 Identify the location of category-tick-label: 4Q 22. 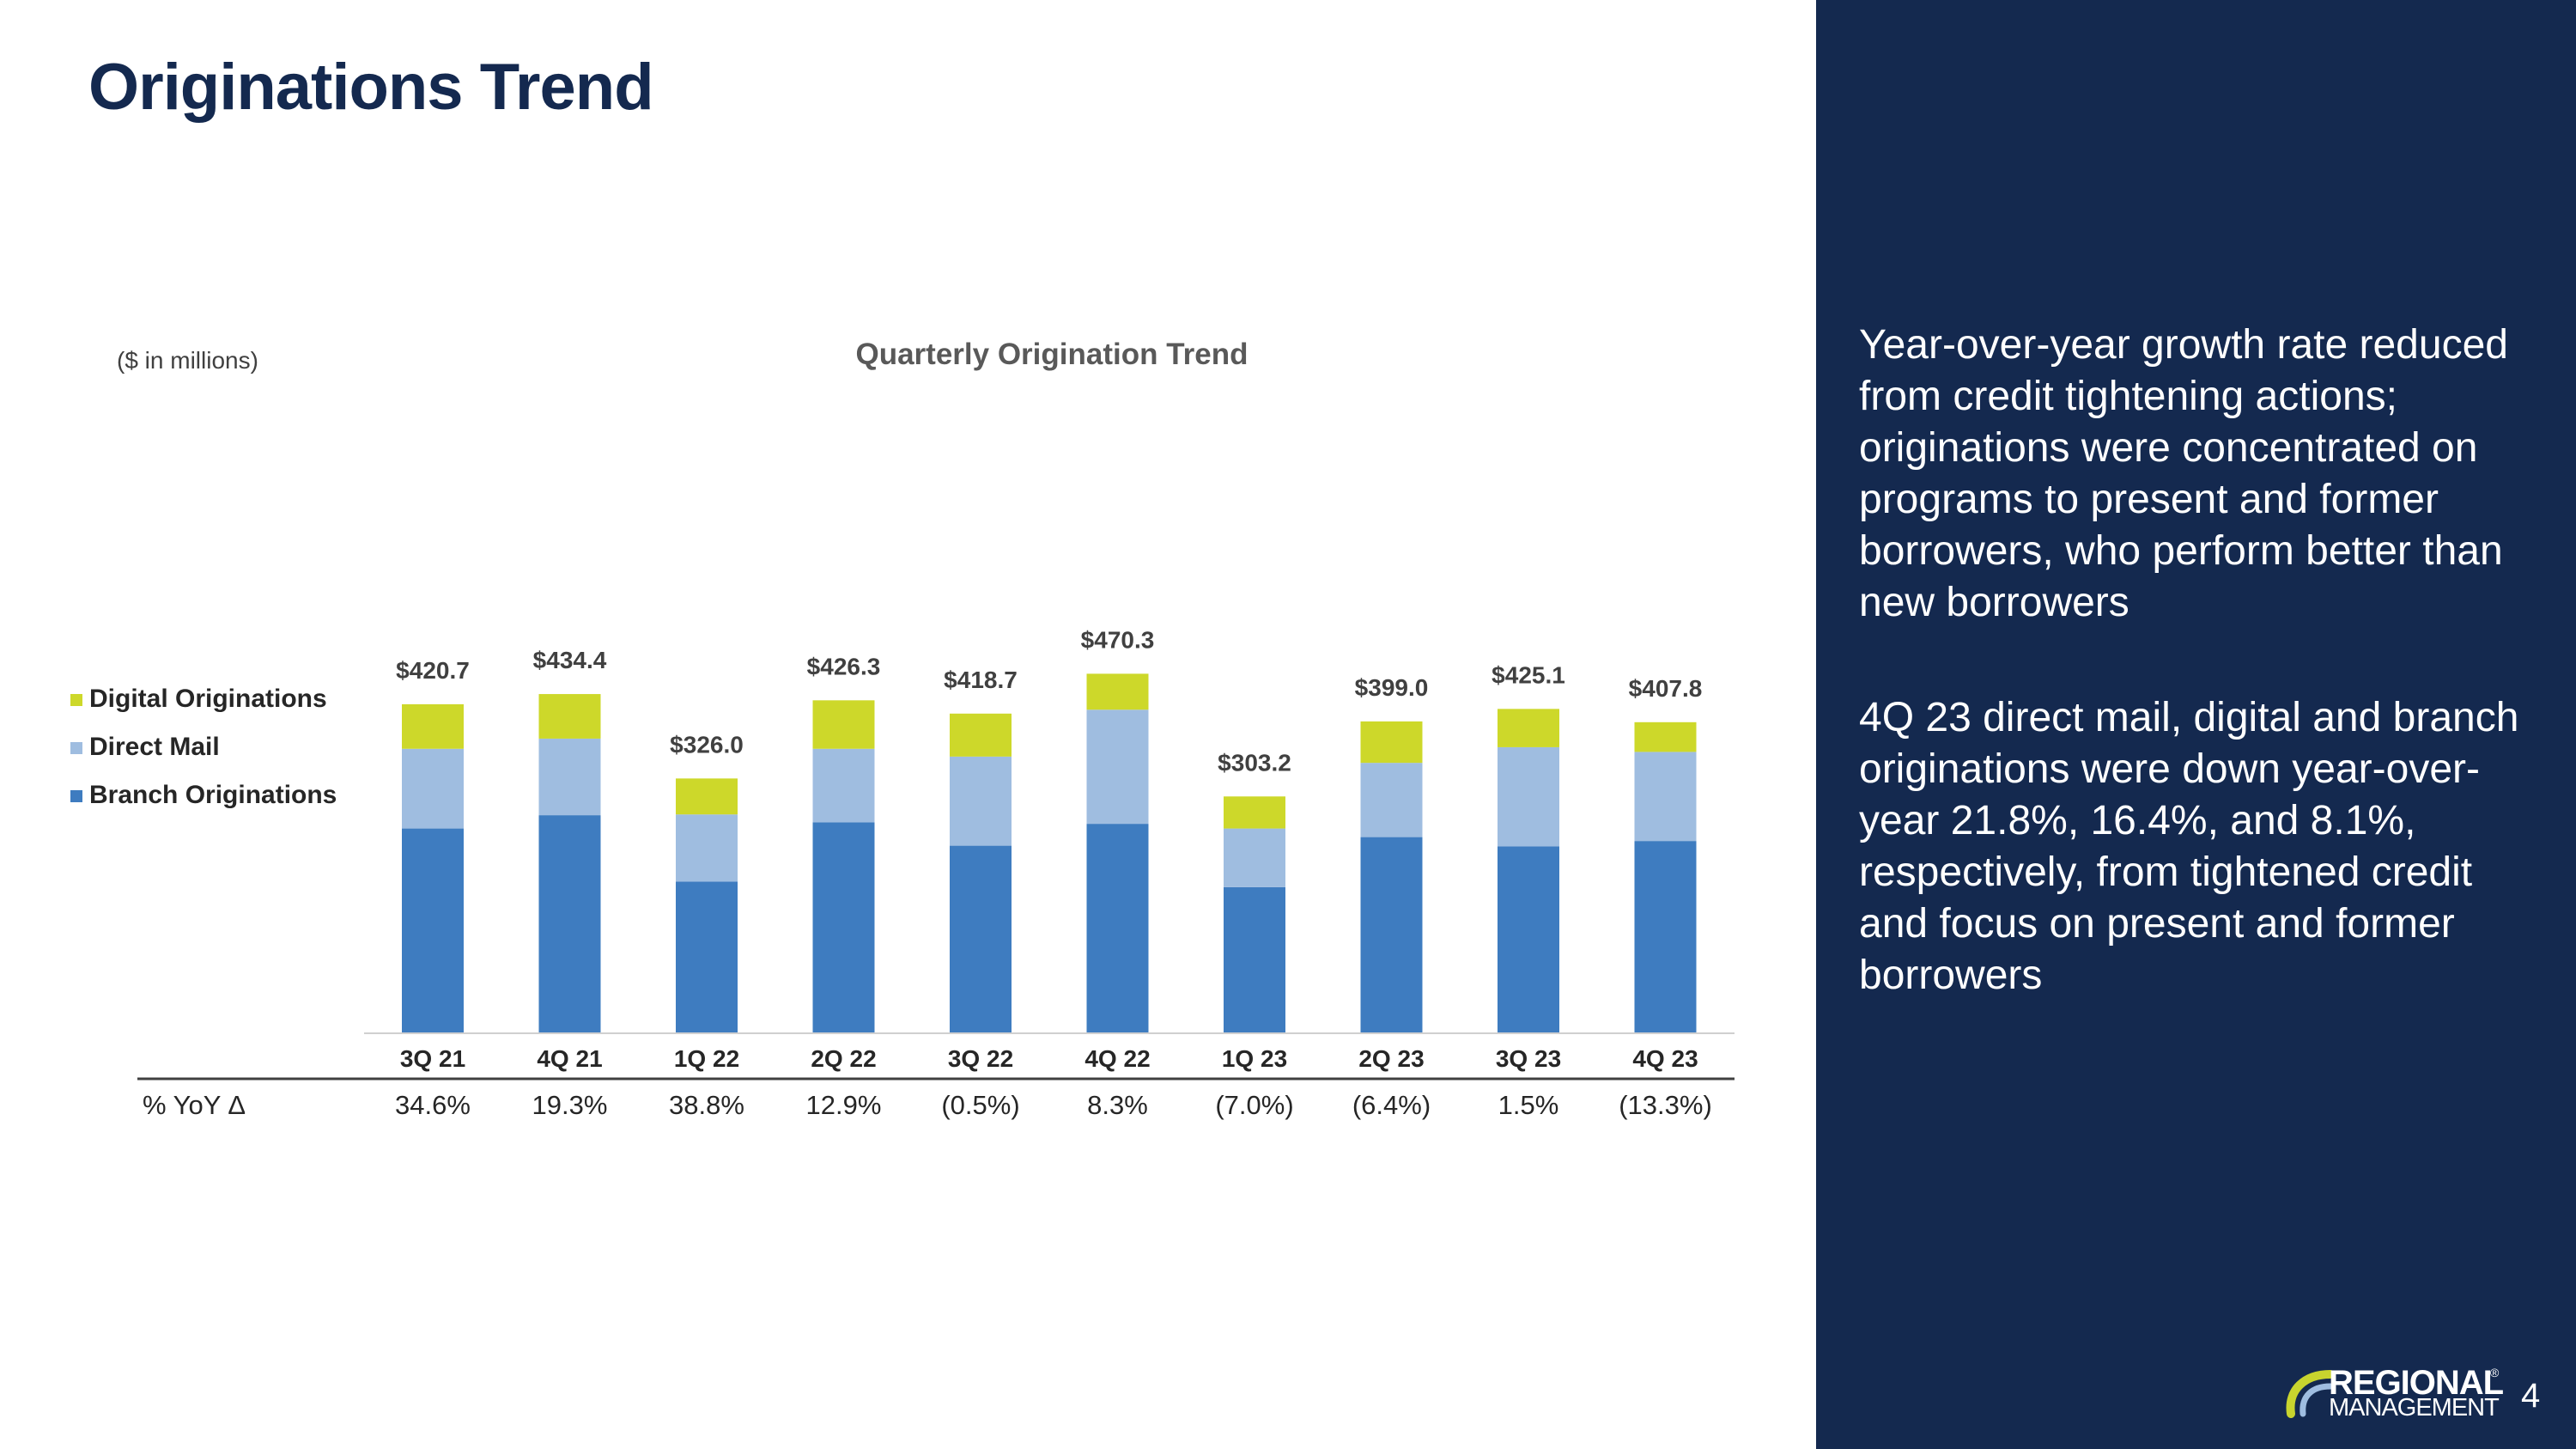
(1117, 1058).